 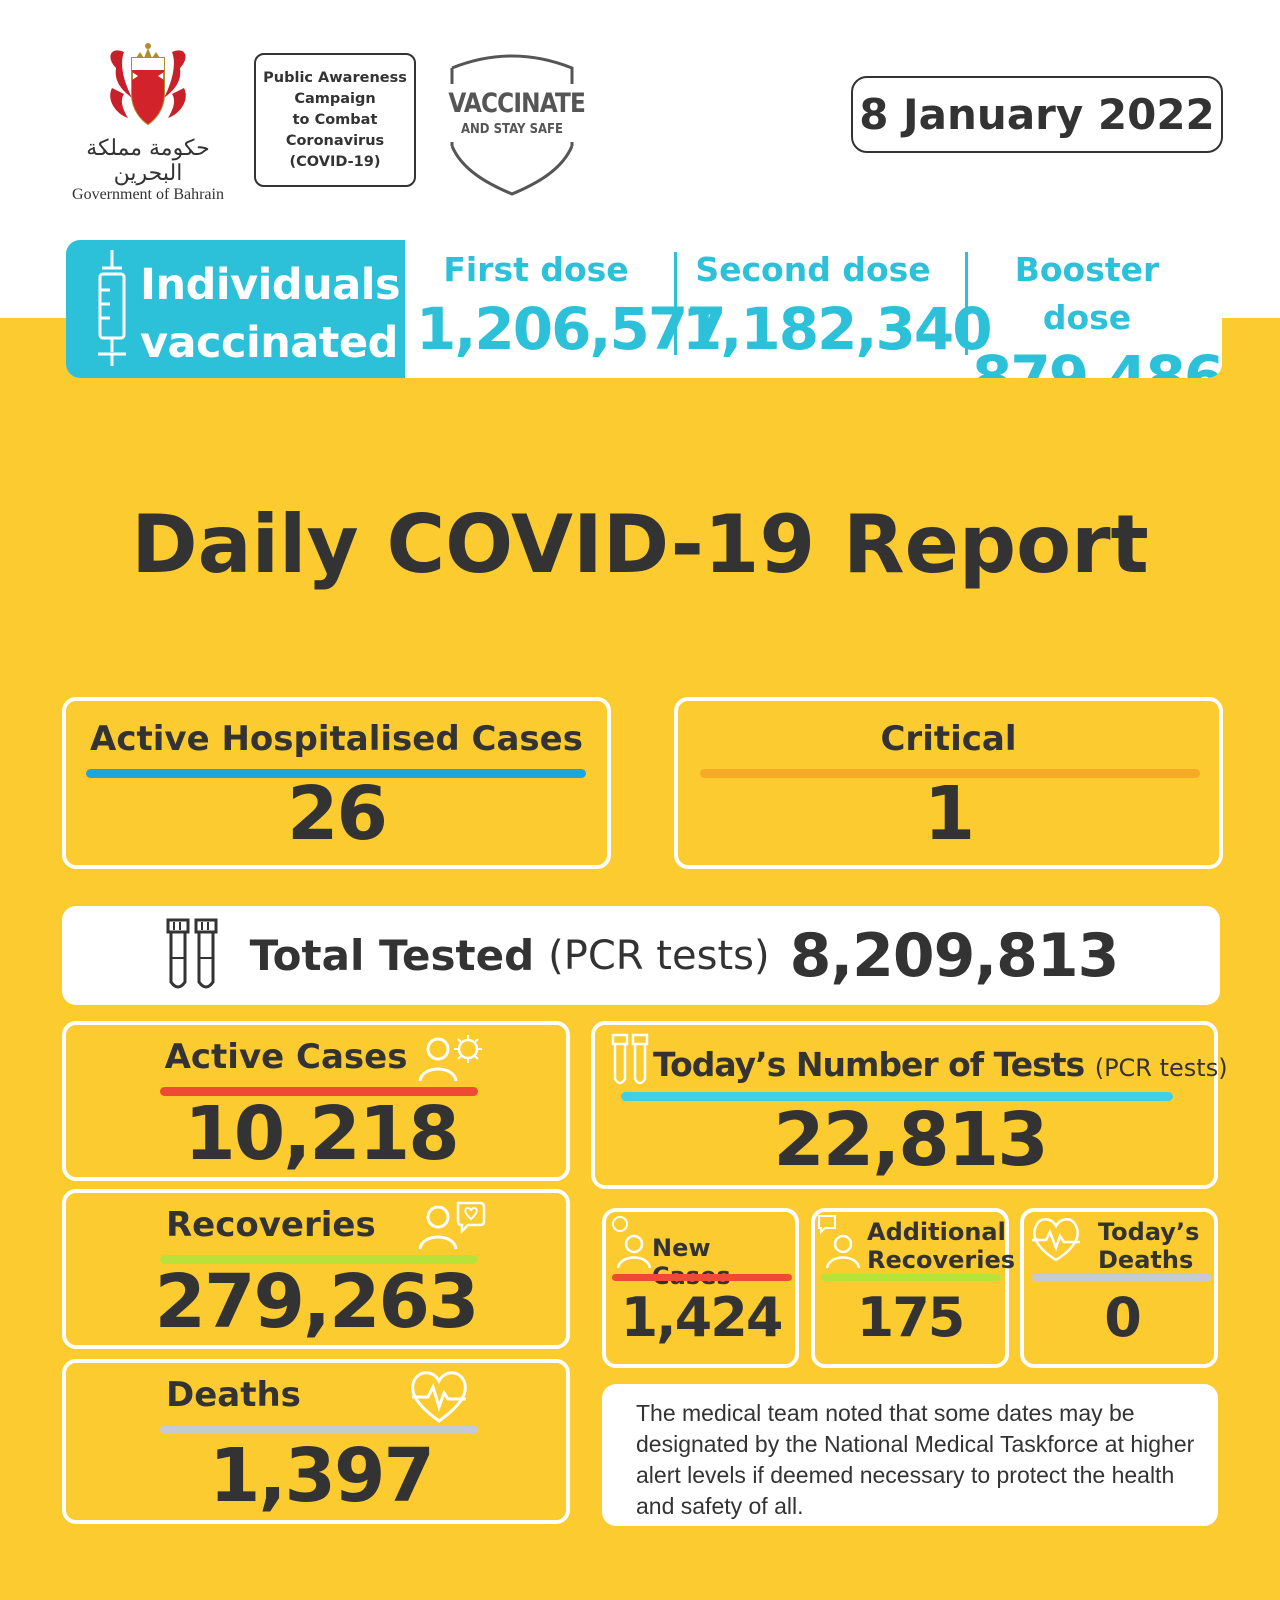 I want to click on todays-deaths-label-line1: Today’s, so click(x=1149, y=1232).